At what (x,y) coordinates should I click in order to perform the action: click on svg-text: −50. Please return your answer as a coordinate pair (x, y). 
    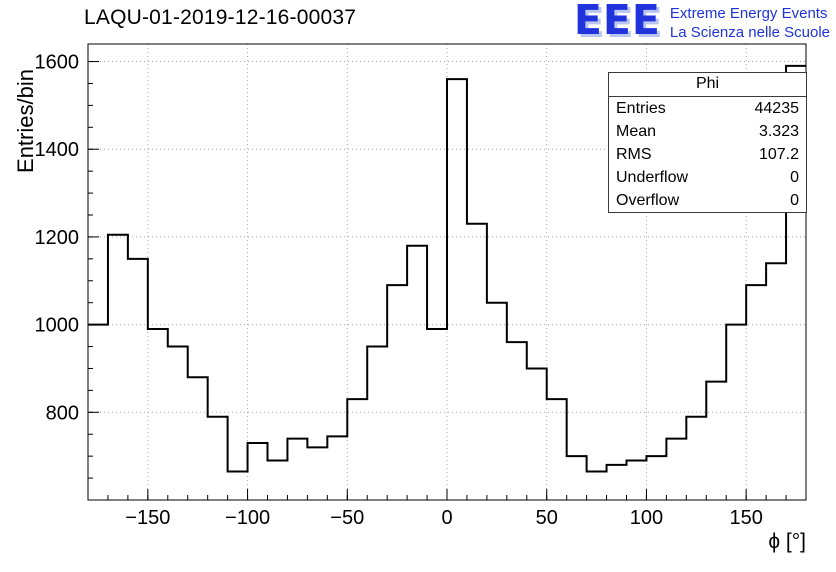
    Looking at the image, I should click on (347, 518).